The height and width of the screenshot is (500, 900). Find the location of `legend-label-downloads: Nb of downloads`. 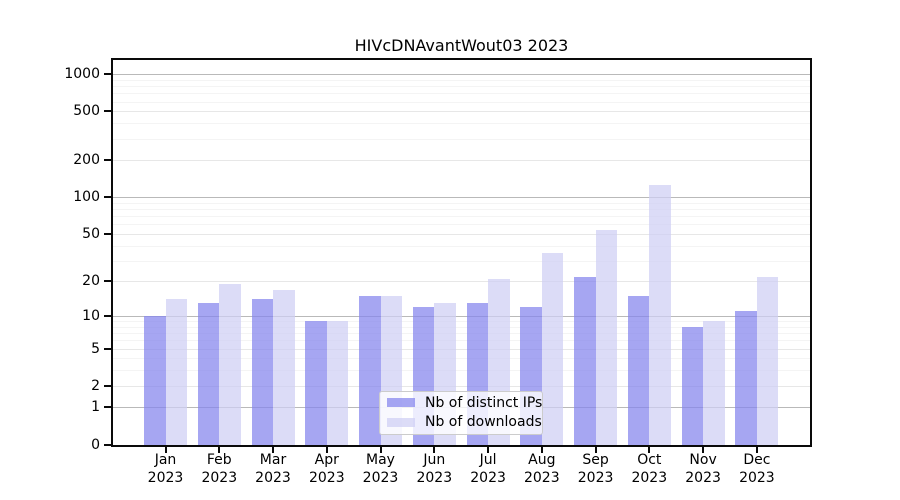

legend-label-downloads: Nb of downloads is located at coordinates (483, 422).